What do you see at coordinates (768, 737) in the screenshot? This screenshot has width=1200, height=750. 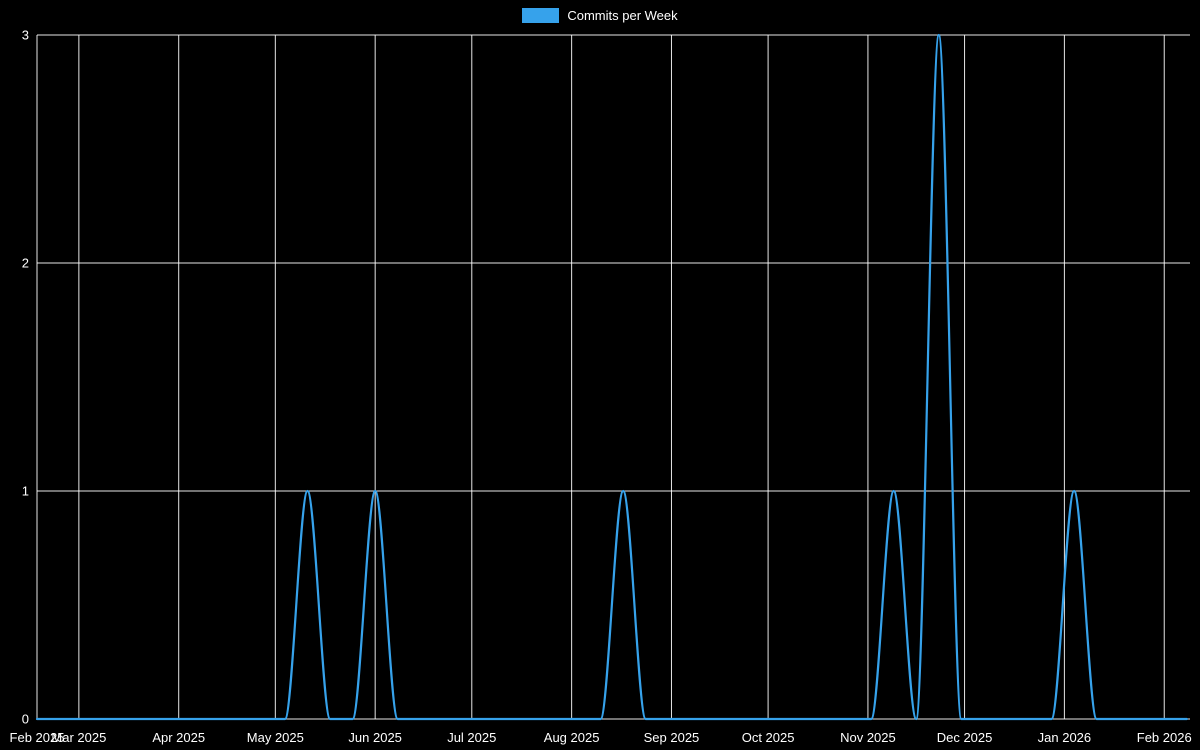 I see `x-axis-tick-label: Oct 2025` at bounding box center [768, 737].